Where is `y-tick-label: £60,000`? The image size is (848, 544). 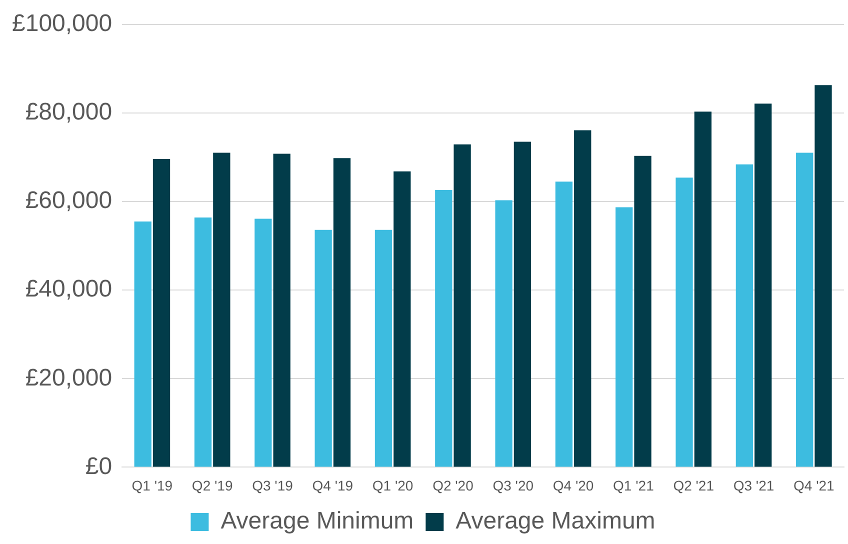 y-tick-label: £60,000 is located at coordinates (68, 200).